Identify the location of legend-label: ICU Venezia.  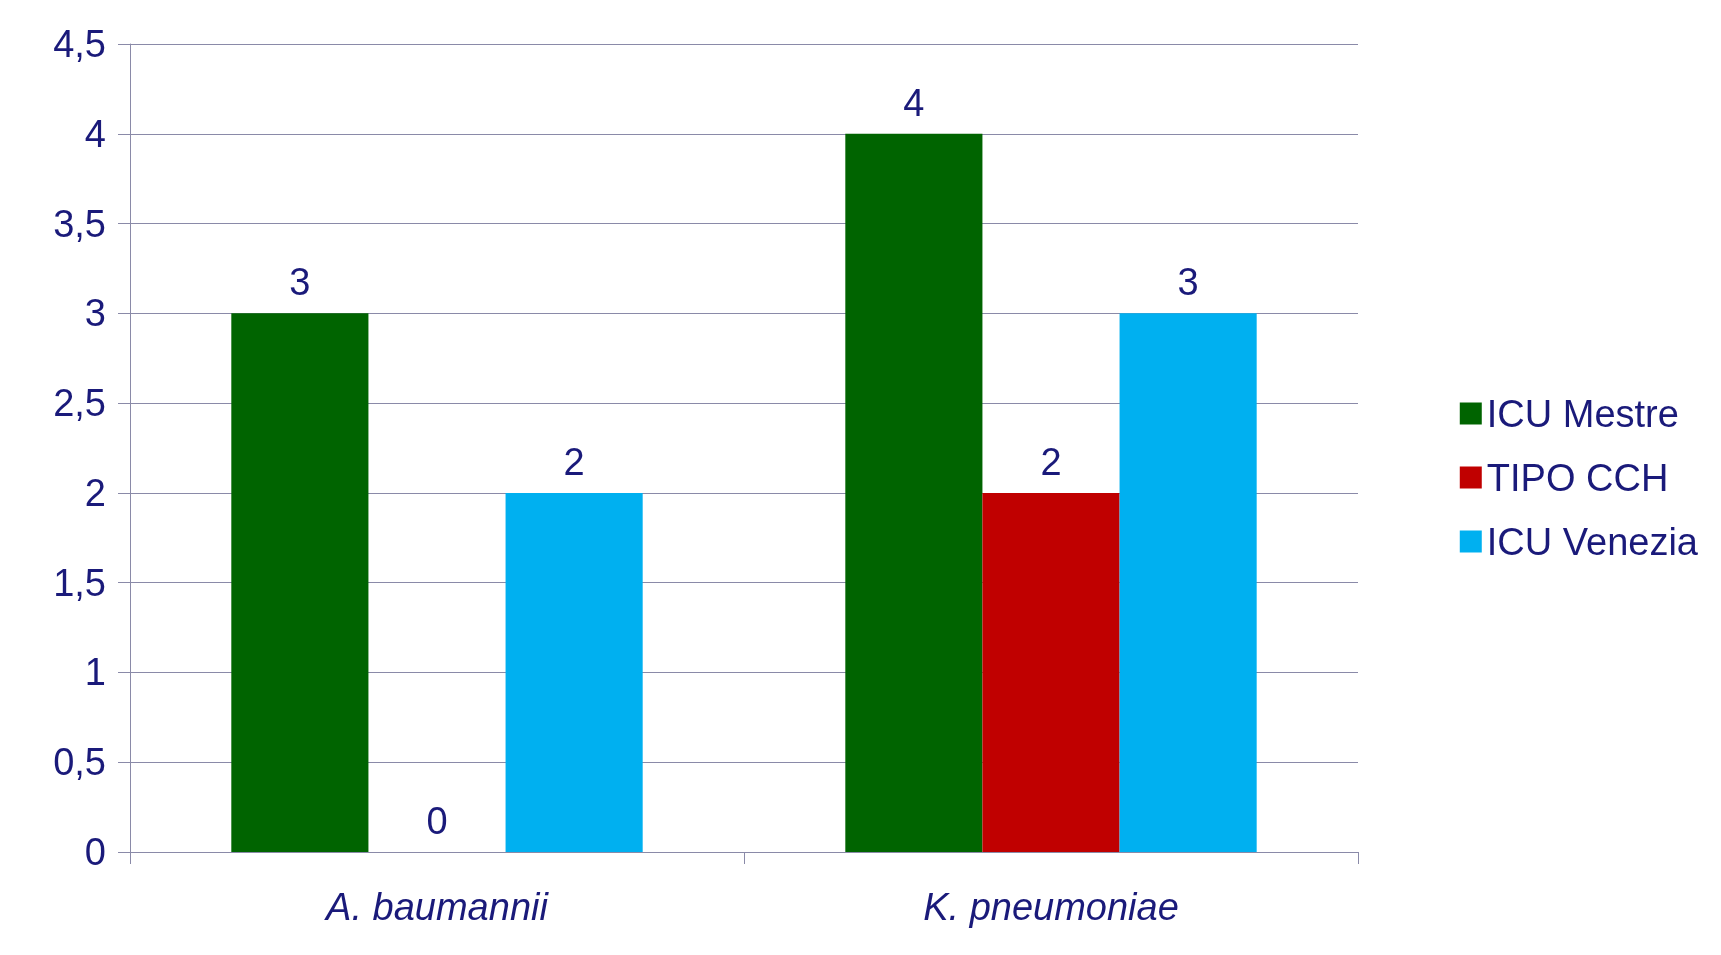
(1592, 541).